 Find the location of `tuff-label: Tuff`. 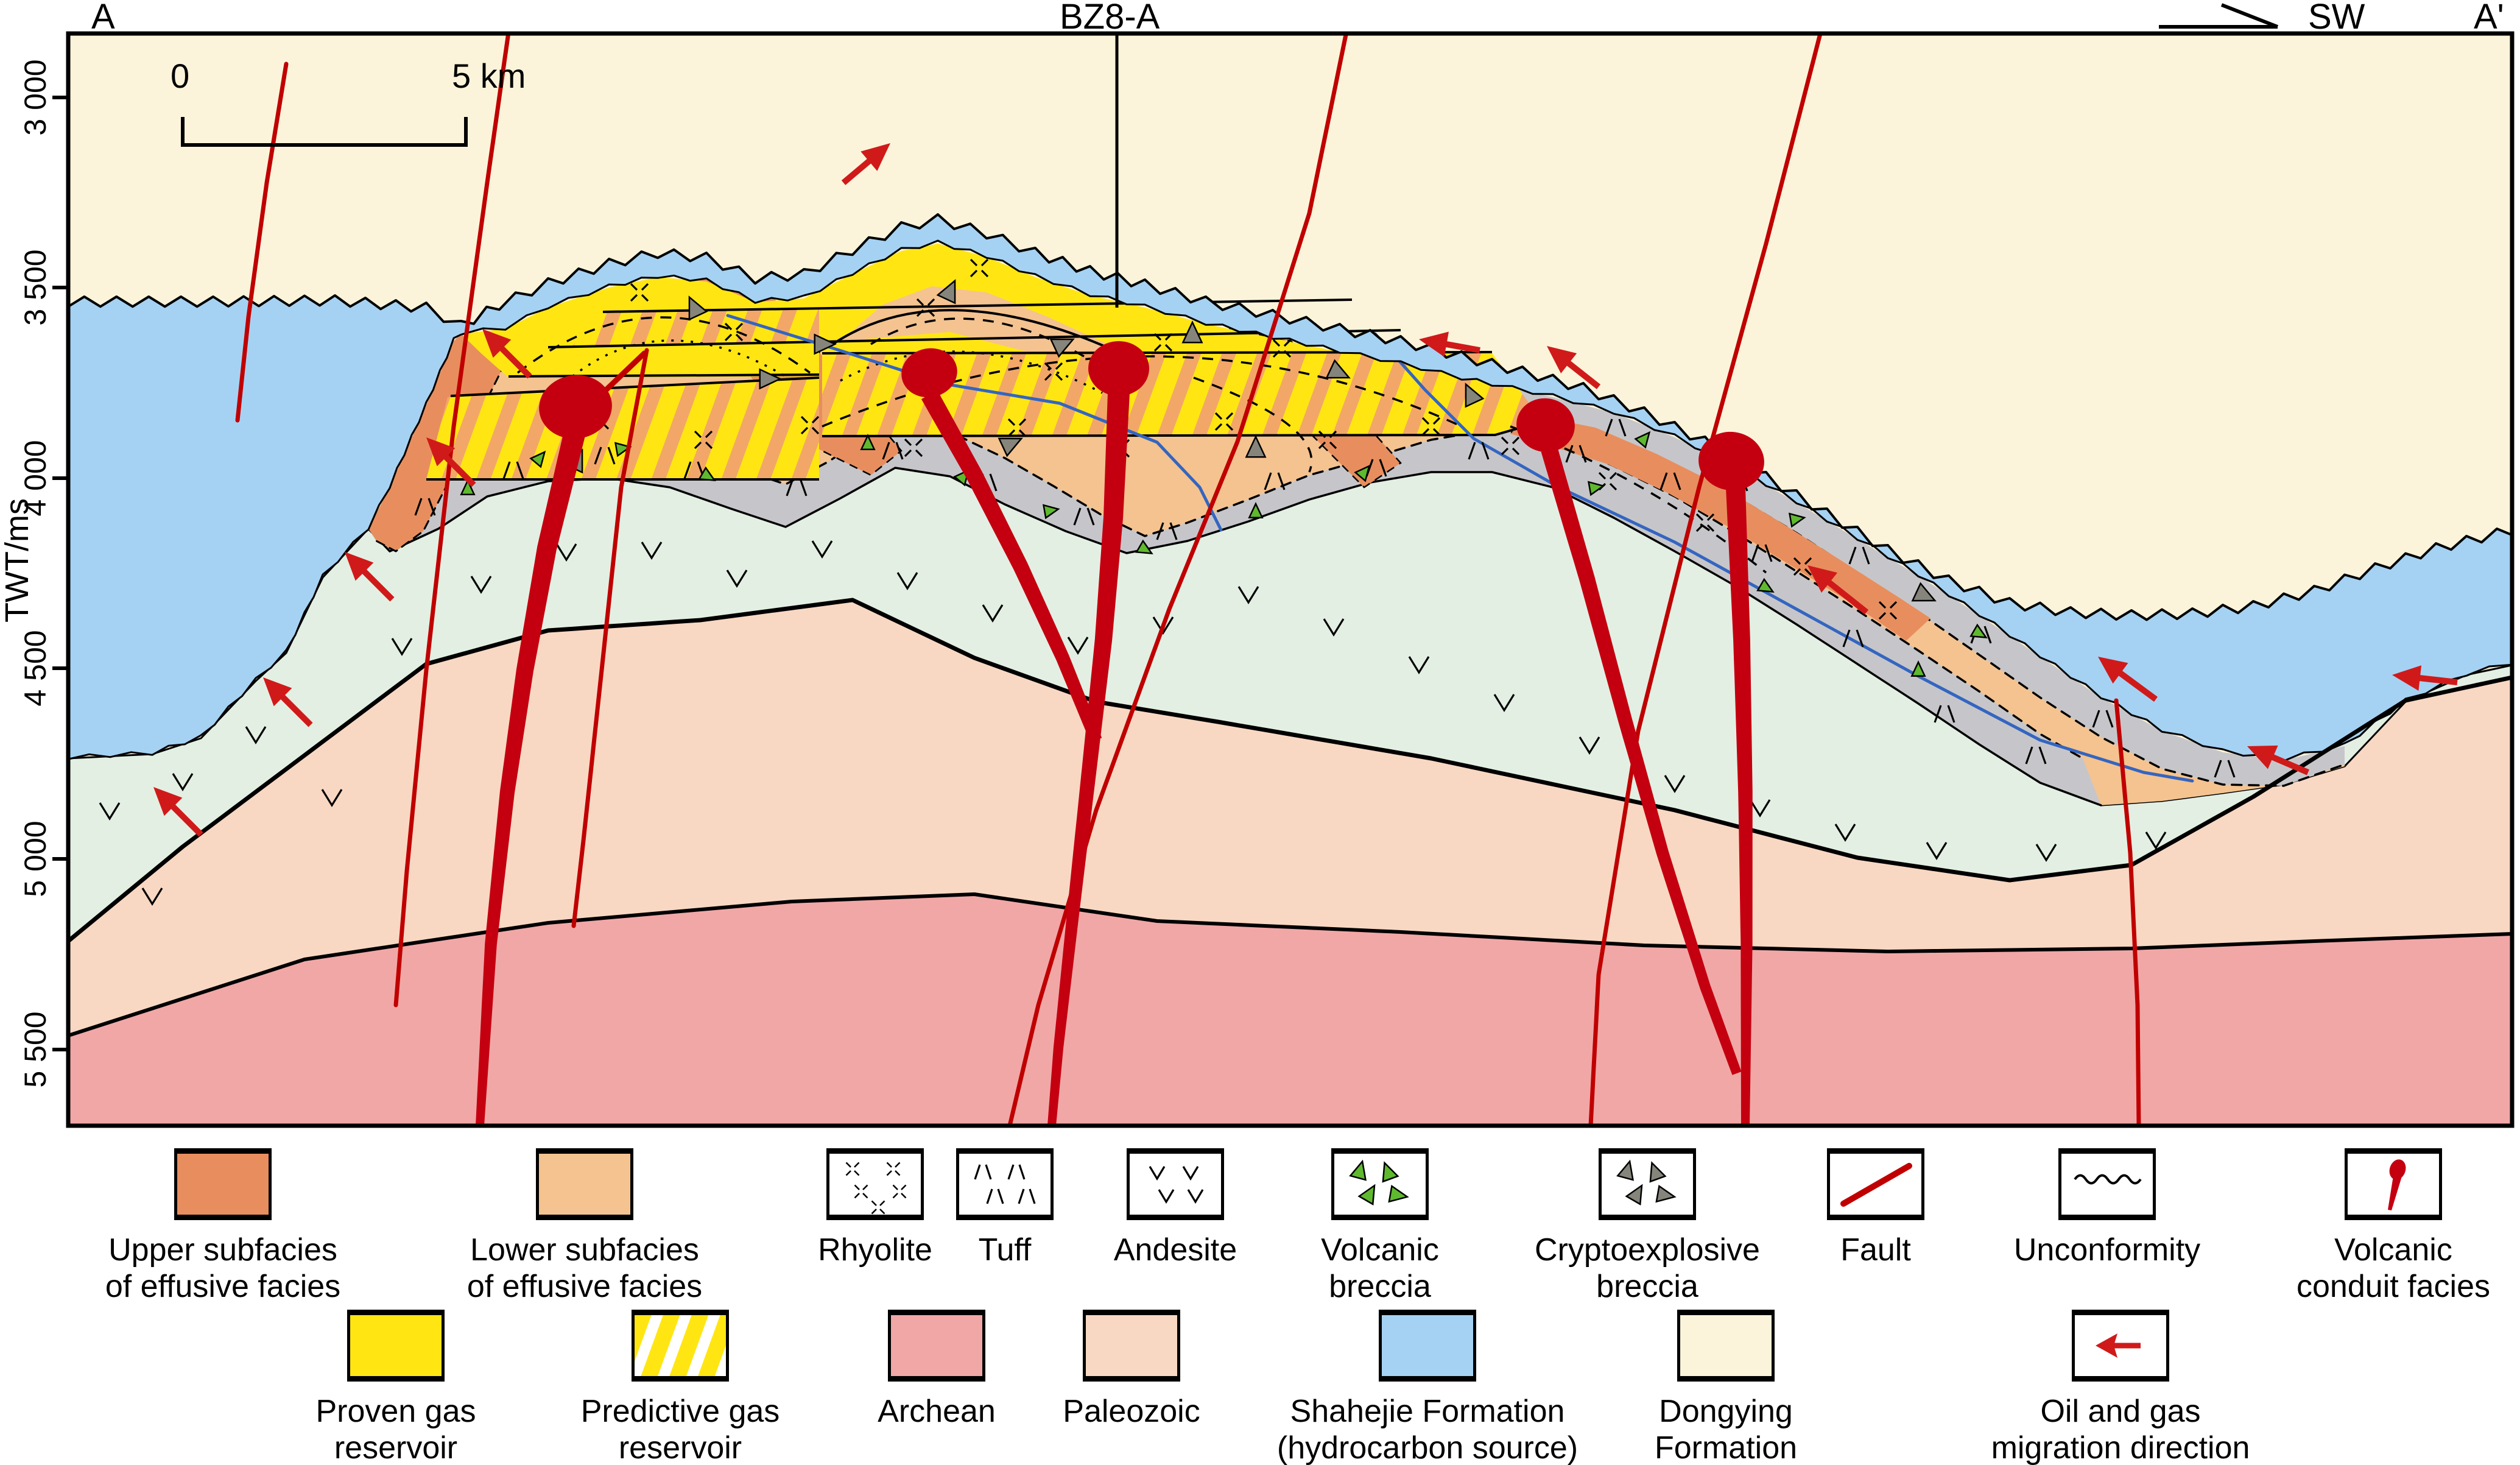

tuff-label: Tuff is located at coordinates (1005, 1250).